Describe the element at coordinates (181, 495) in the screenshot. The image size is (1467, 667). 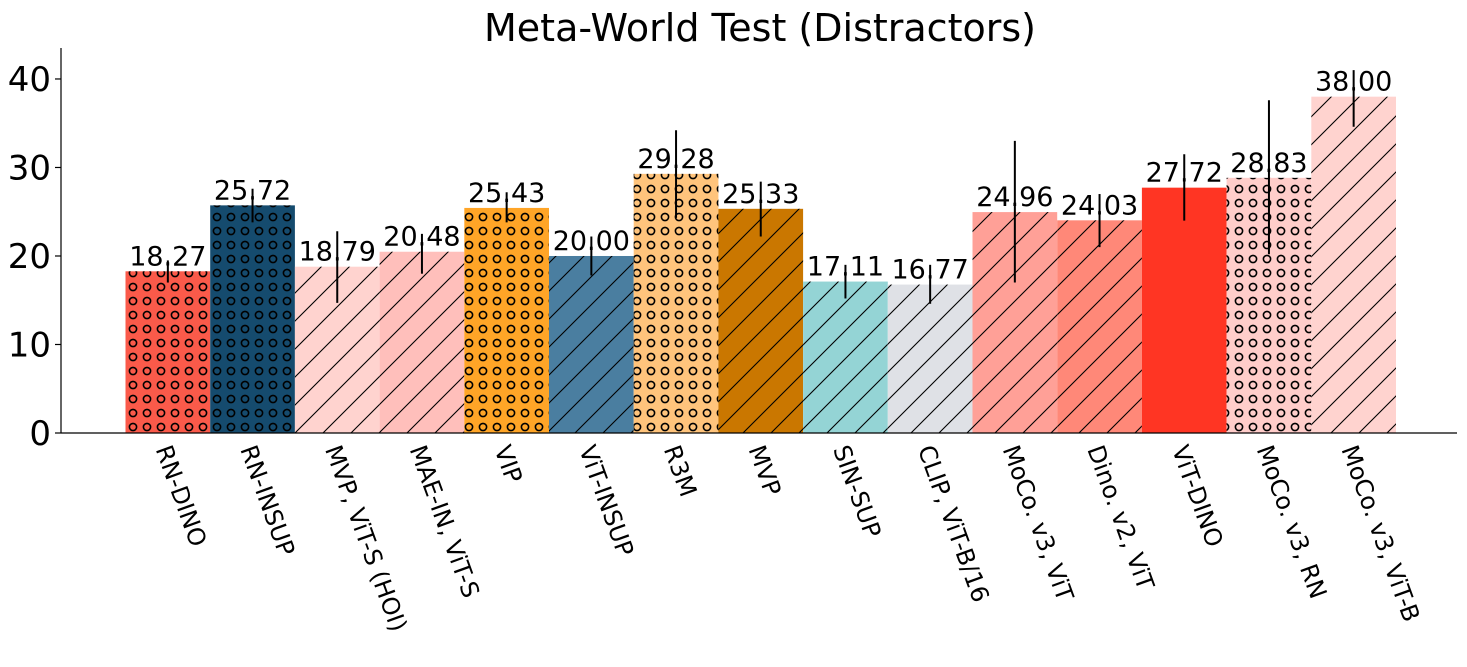
I see `x-tick-label-1: RN-DINO` at that location.